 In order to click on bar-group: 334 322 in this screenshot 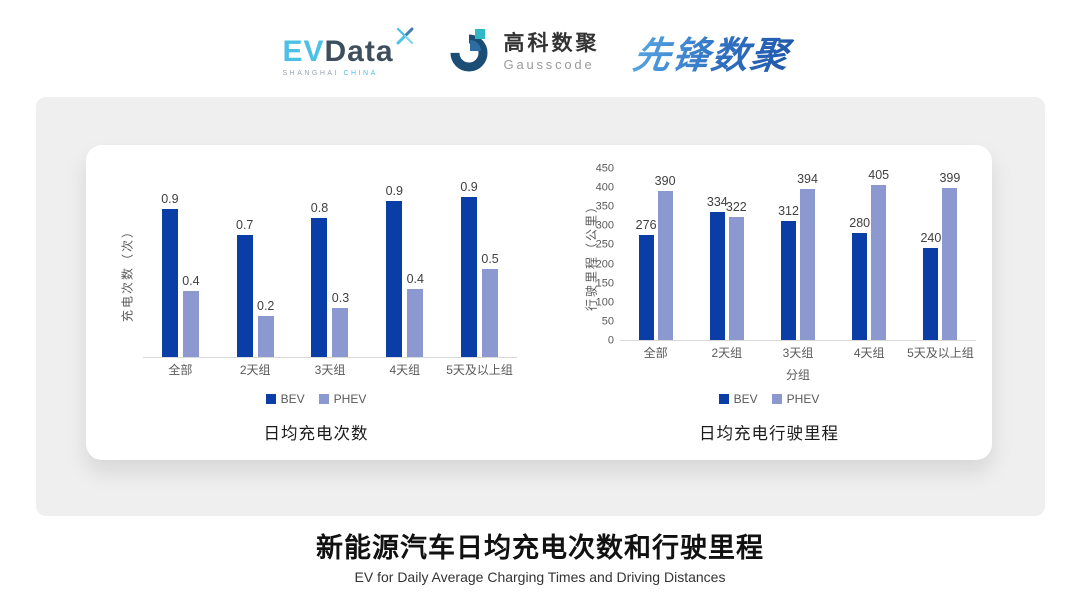, I will do `click(726, 267)`.